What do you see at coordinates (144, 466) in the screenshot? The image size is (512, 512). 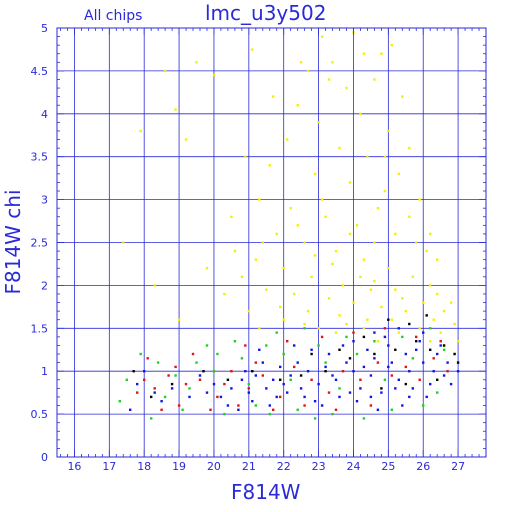 I see `x-tick-label: 18` at bounding box center [144, 466].